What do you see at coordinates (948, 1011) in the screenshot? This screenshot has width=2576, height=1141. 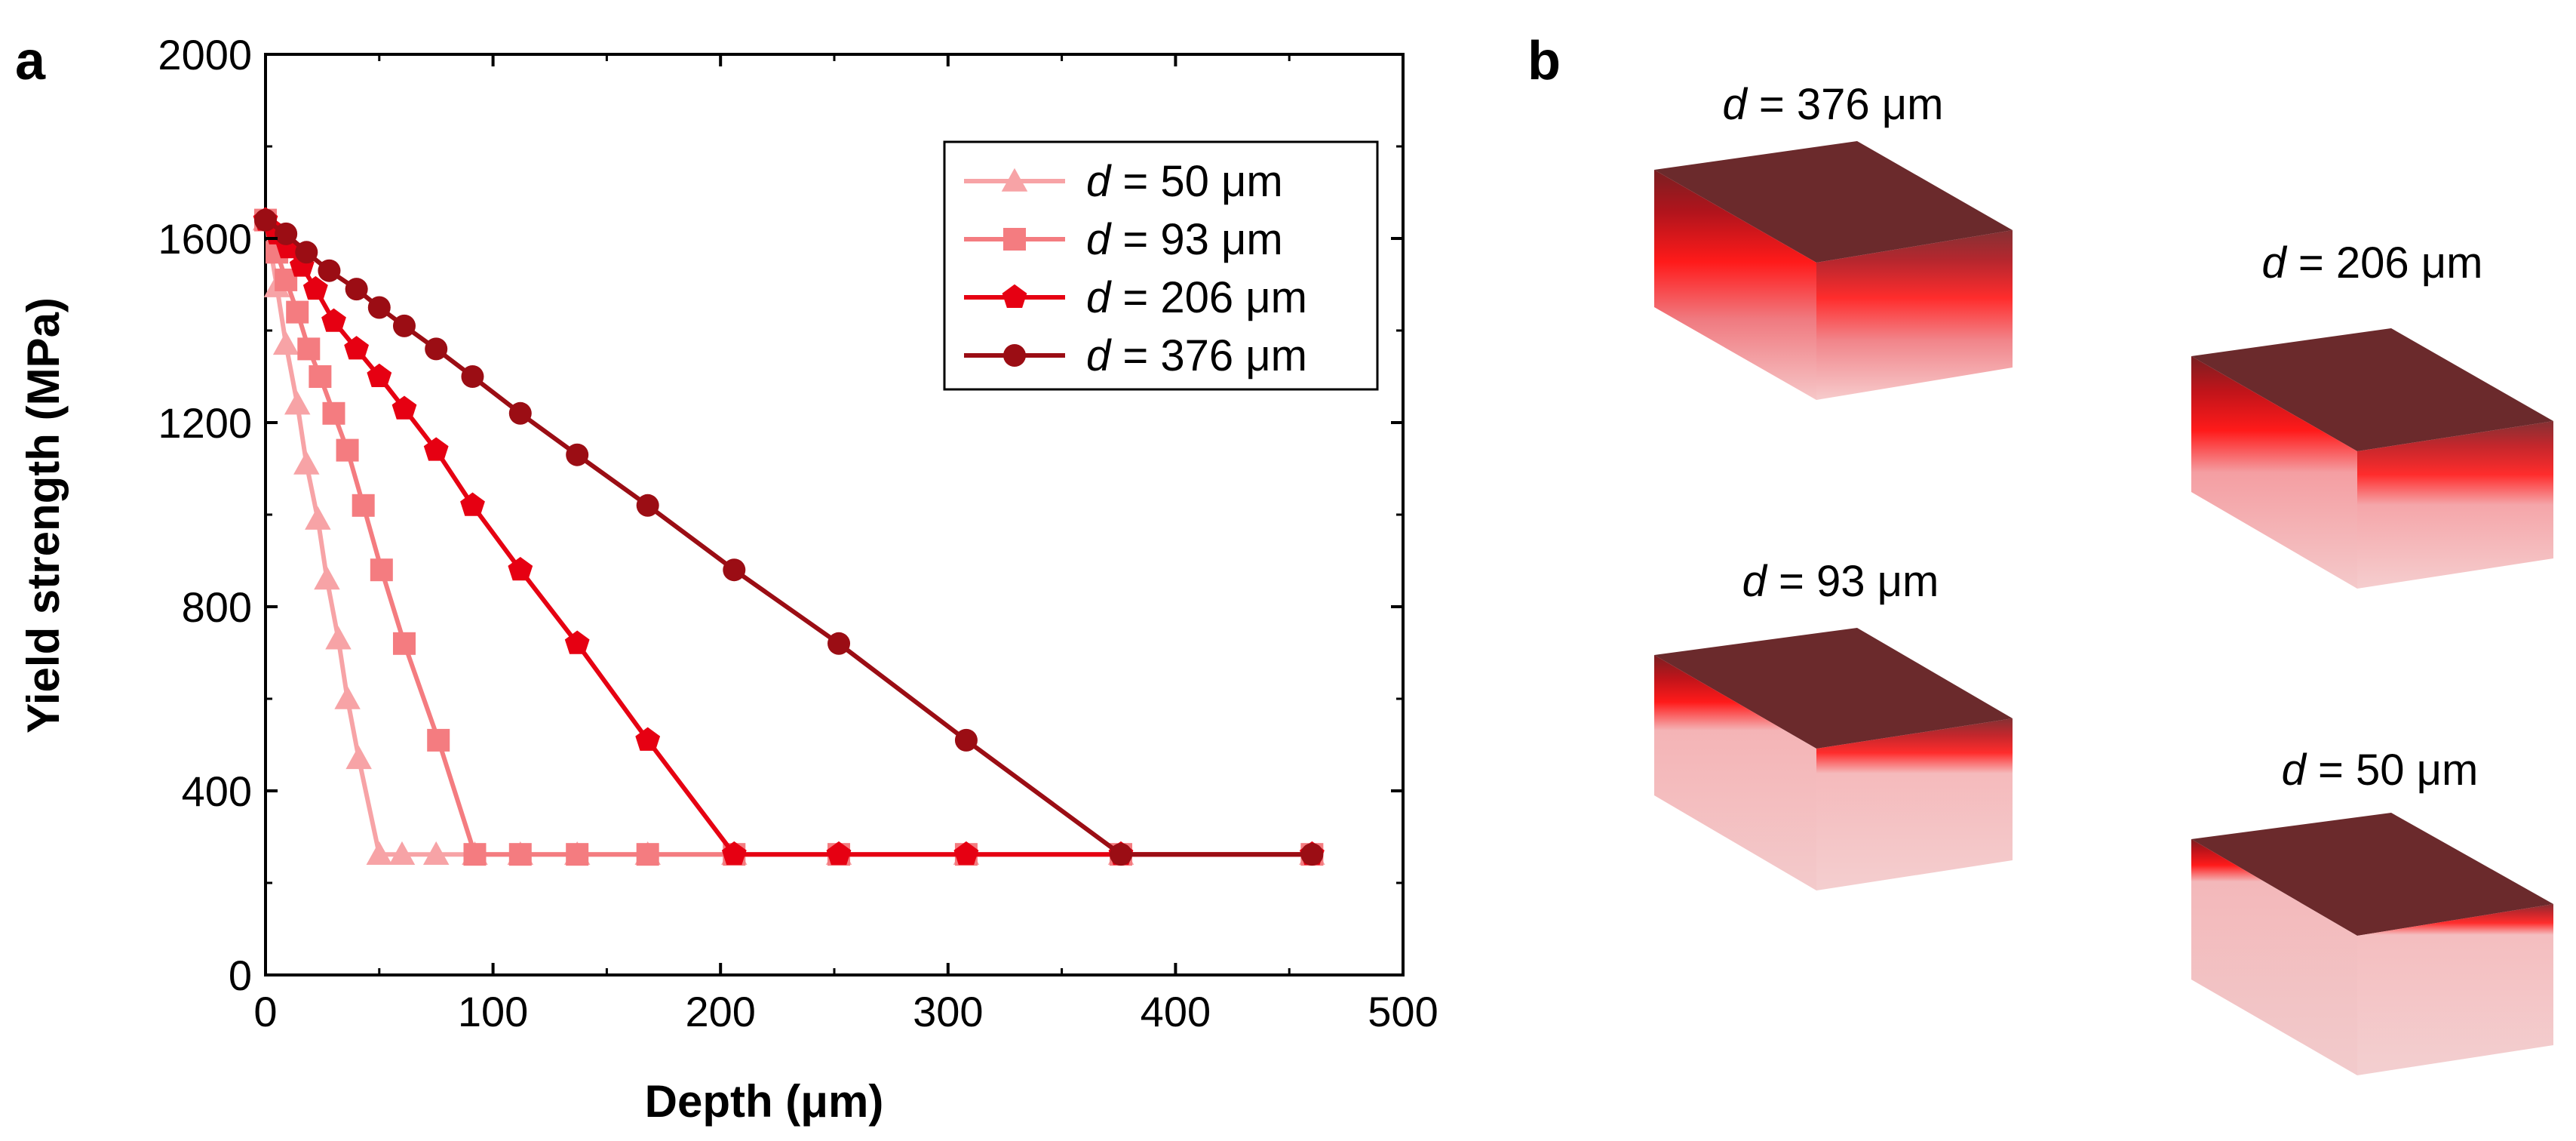 I see `x-tick-label: 300` at bounding box center [948, 1011].